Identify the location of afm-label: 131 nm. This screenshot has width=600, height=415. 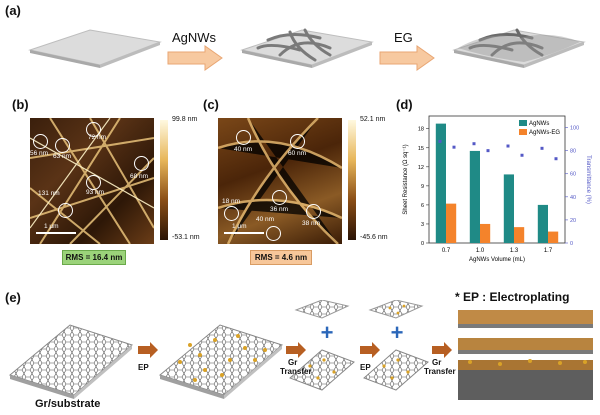
(49, 193).